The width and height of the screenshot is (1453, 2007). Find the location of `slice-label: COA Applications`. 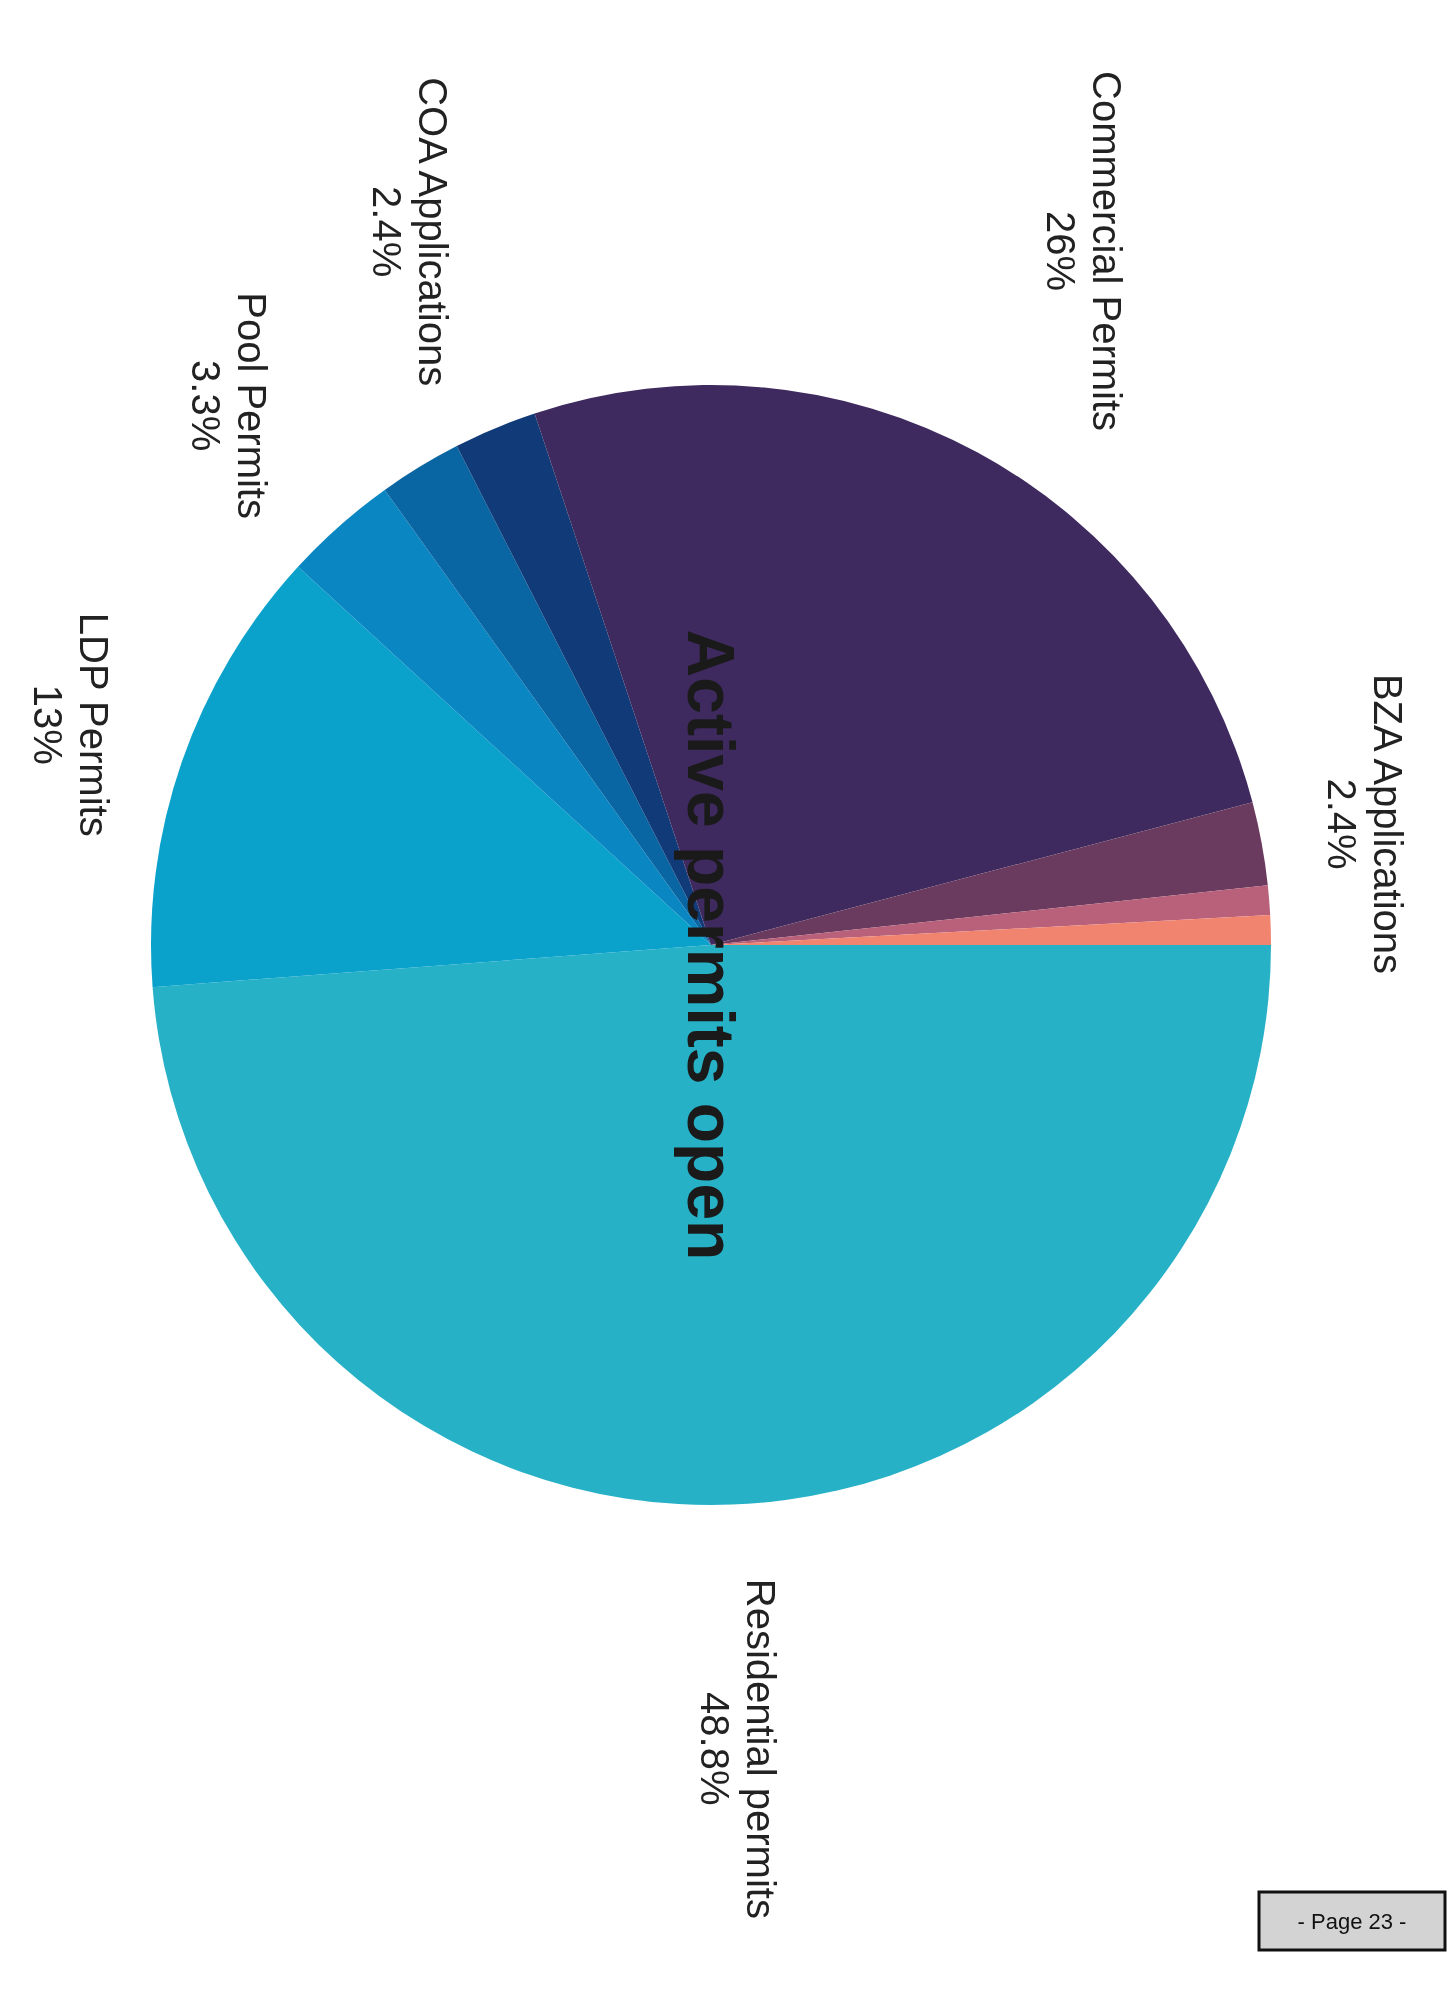

slice-label: COA Applications is located at coordinates (432, 232).